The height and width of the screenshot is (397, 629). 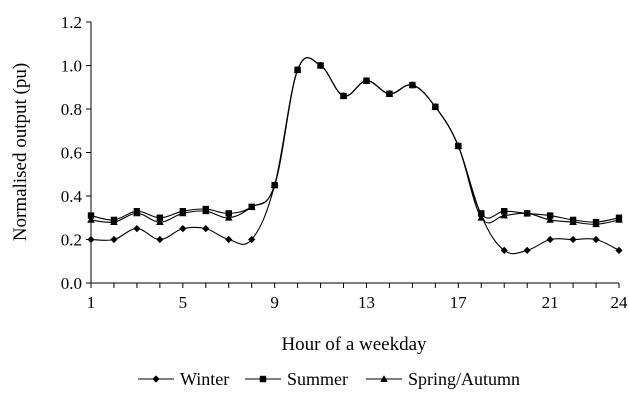 I want to click on y-tick-label: 0.2, so click(x=71, y=240).